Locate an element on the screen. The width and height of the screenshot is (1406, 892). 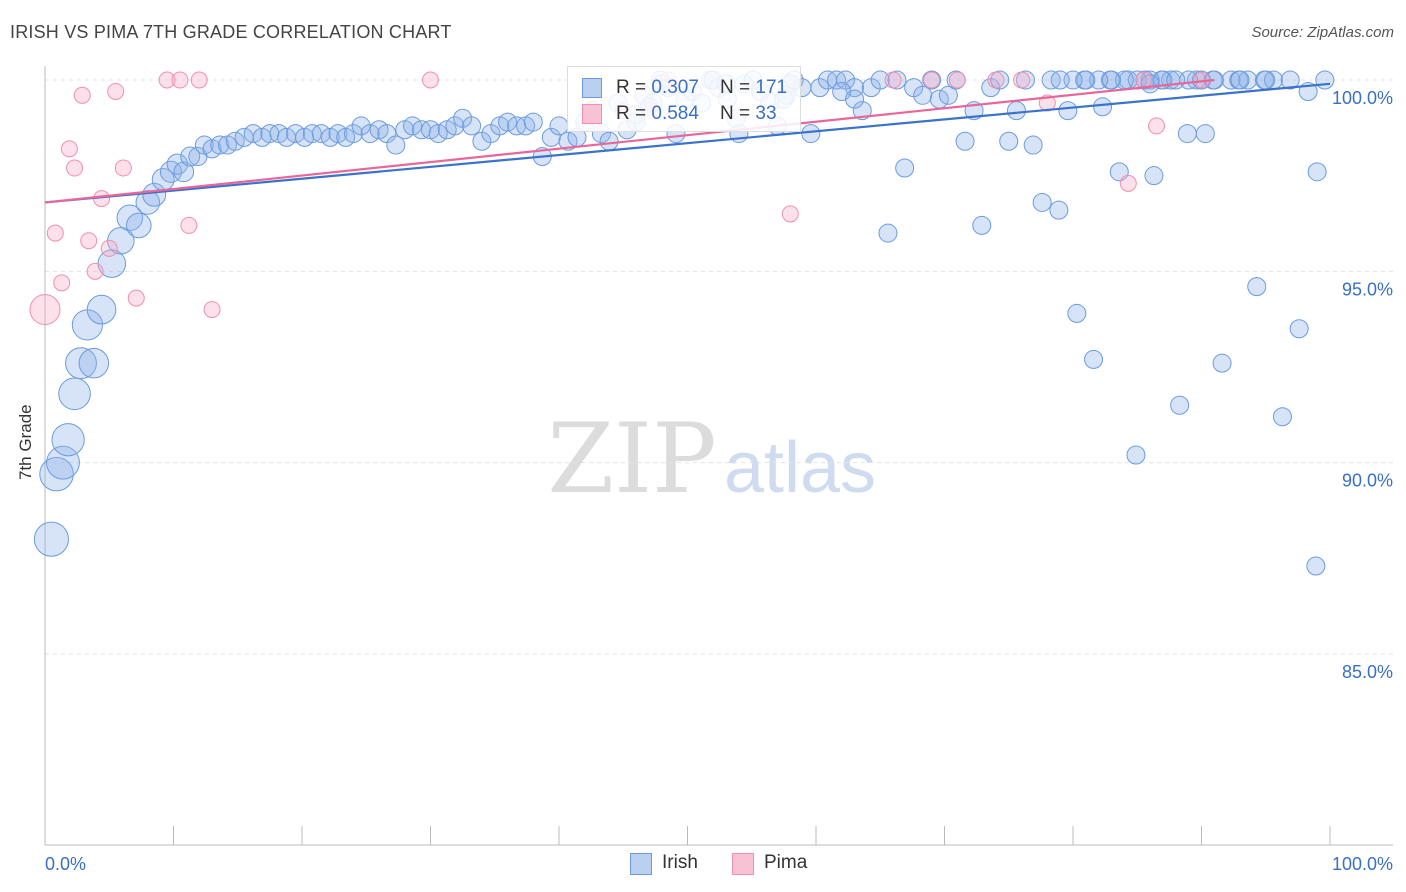
legend-irish-r-label: R = is located at coordinates (634, 87).